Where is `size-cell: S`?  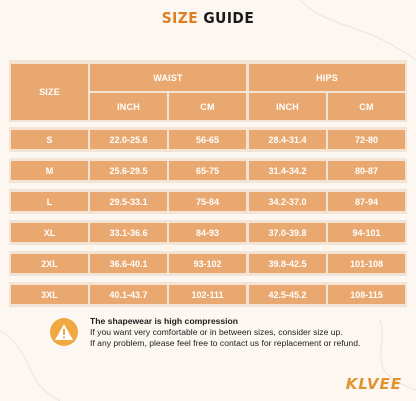 size-cell: S is located at coordinates (49, 139).